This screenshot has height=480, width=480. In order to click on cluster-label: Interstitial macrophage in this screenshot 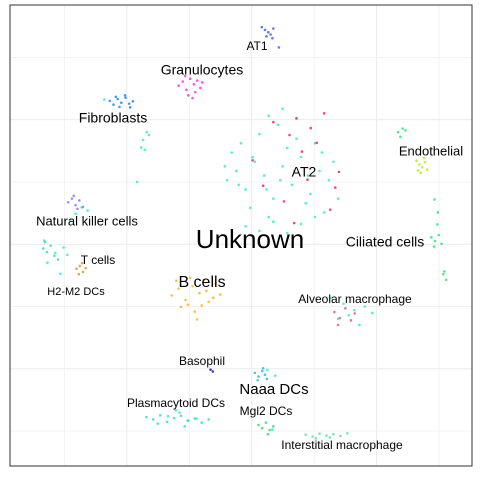, I will do `click(342, 445)`.